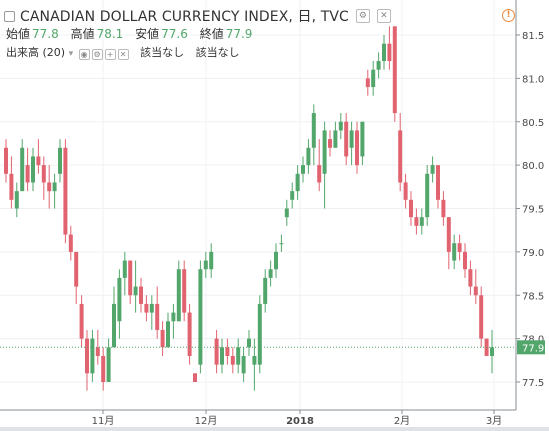  What do you see at coordinates (110, 34) in the screenshot?
I see `high-value: 78.1` at bounding box center [110, 34].